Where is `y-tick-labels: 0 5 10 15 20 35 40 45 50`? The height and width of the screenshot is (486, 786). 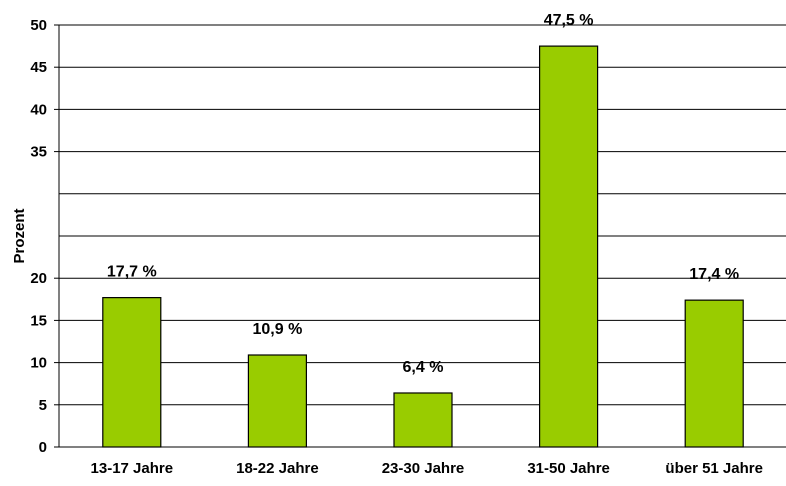
y-tick-labels: 0 5 10 15 20 35 40 45 50 is located at coordinates (44, 236).